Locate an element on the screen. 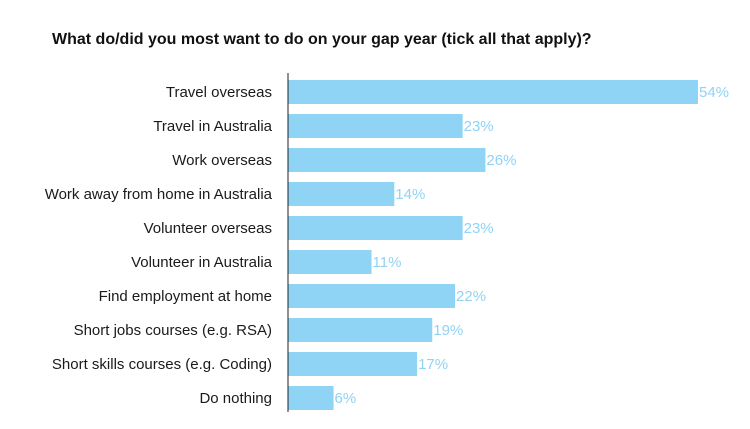 The width and height of the screenshot is (750, 429). category-label: Work overseas is located at coordinates (222, 160).